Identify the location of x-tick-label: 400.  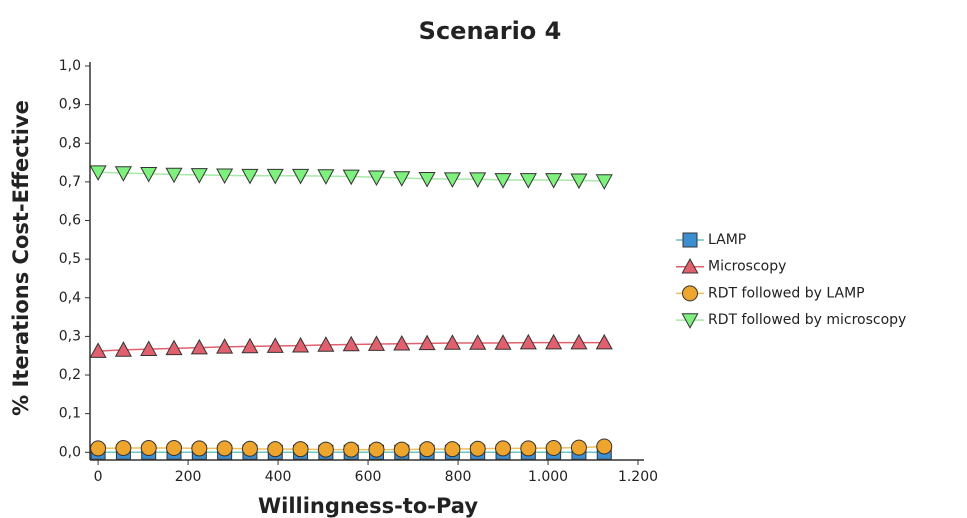
(278, 477).